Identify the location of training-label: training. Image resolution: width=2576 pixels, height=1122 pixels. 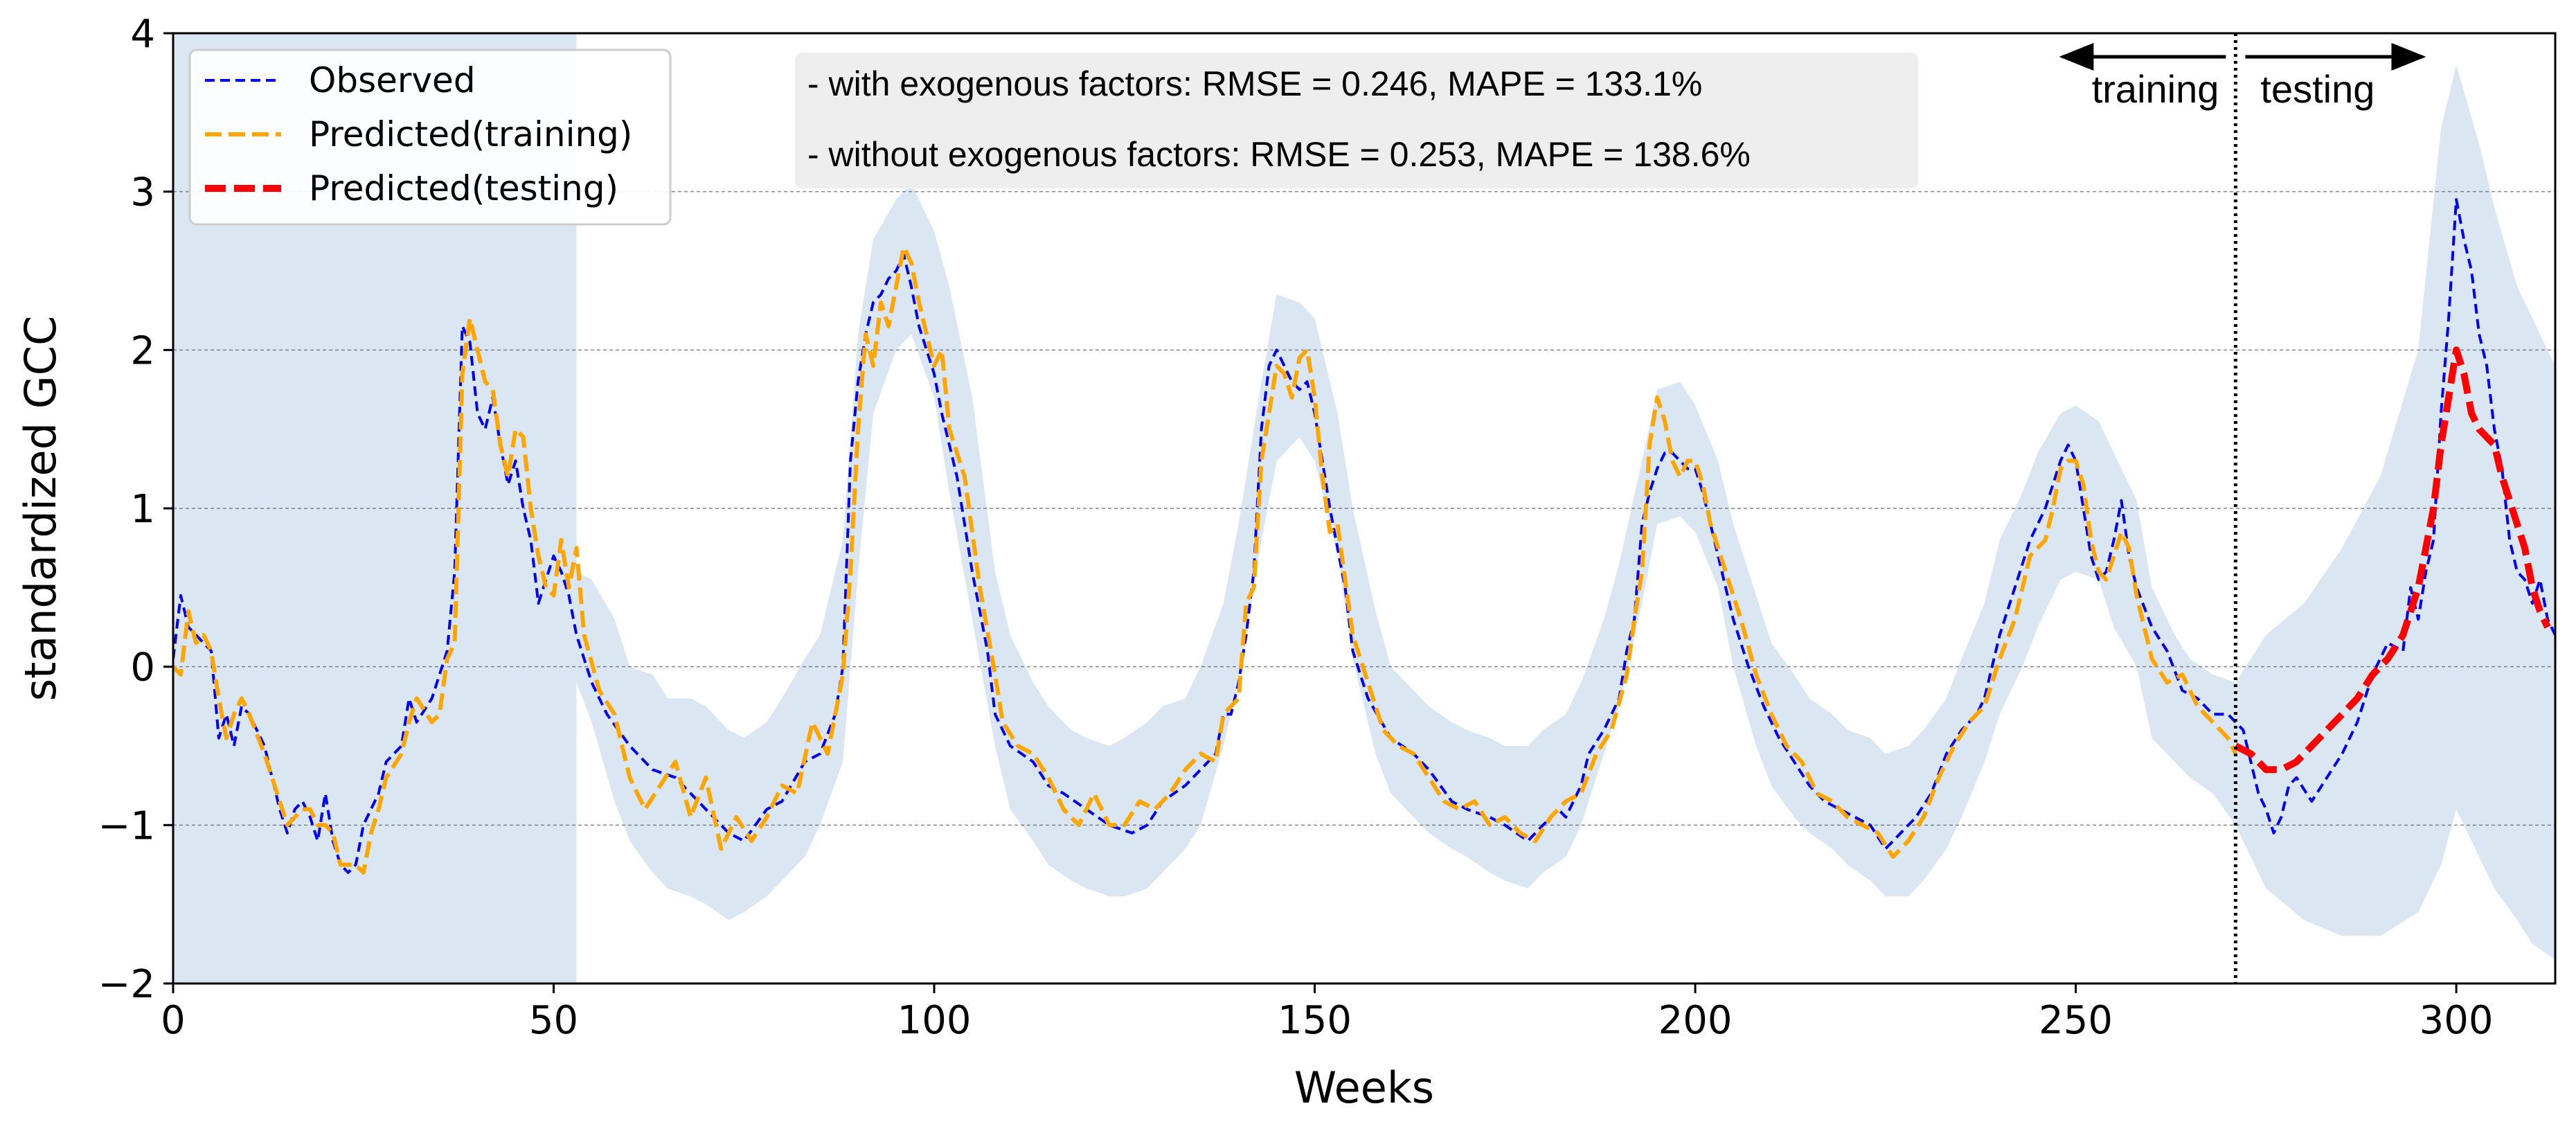
(2155, 89).